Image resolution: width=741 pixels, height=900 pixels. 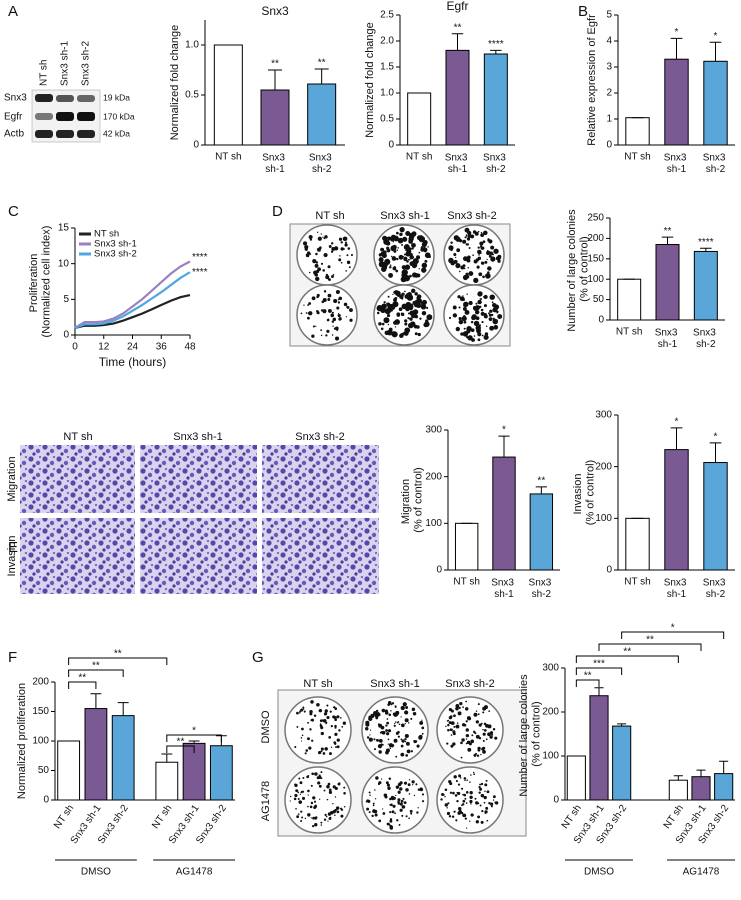 I want to click on x-tick-label: Snx3 sh-1, so click(x=668, y=338).